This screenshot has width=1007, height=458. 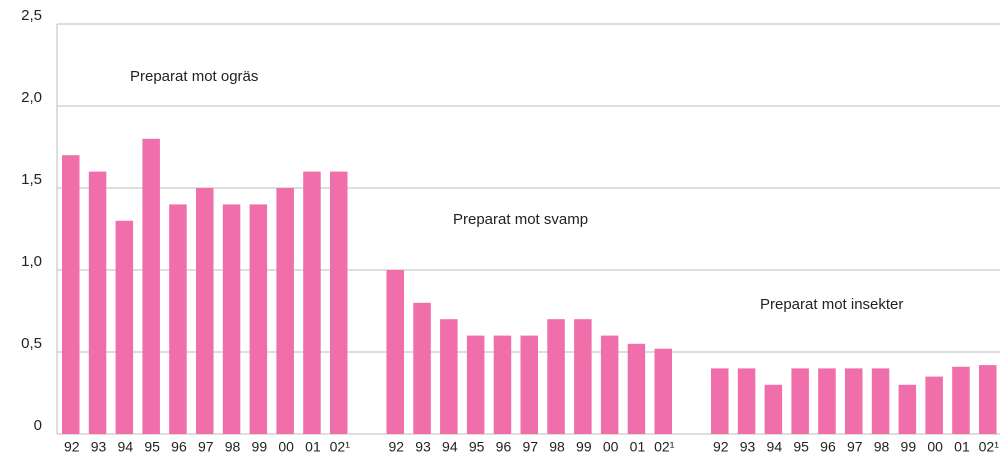 What do you see at coordinates (31, 261) in the screenshot?
I see `y-tick-label: 1,0` at bounding box center [31, 261].